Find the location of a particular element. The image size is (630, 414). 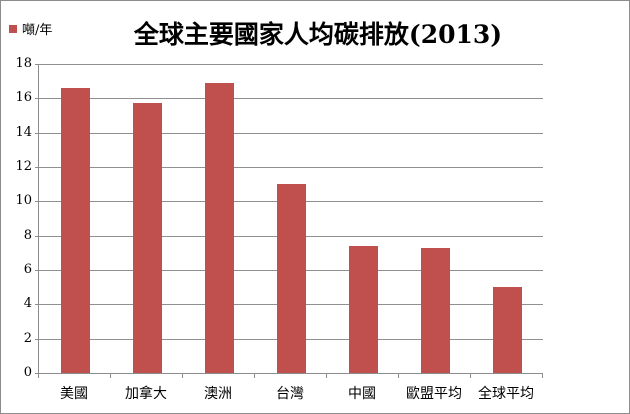

y-axis-label-12: 12 is located at coordinates (23, 166).